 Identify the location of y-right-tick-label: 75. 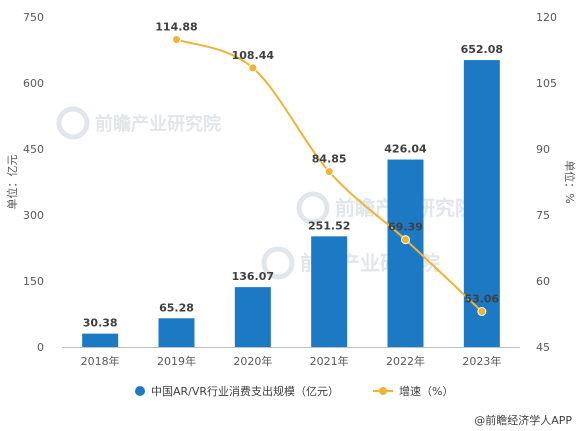
(543, 215).